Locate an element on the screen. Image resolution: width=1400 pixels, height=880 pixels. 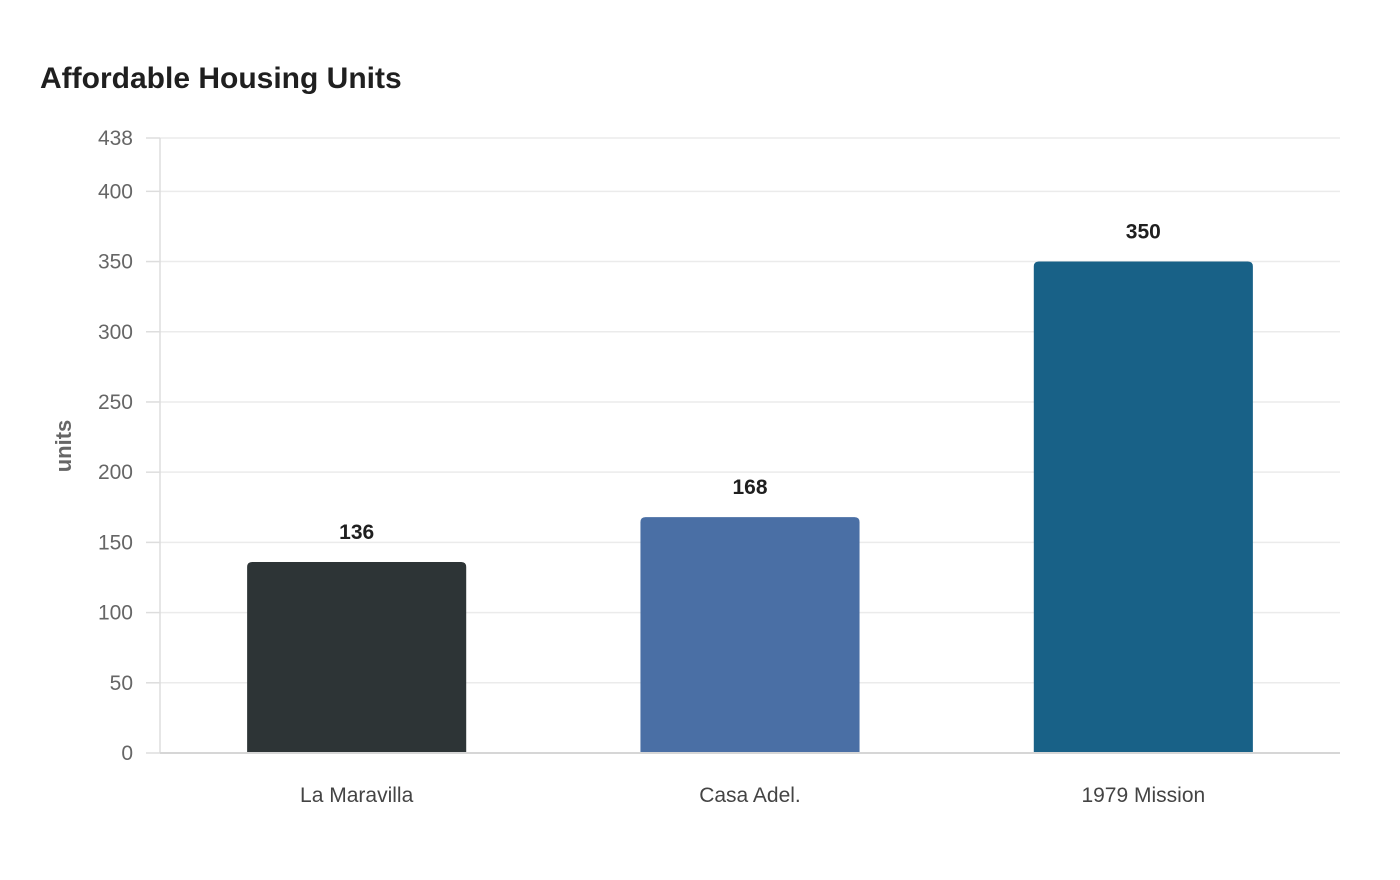
y-axis-label: units is located at coordinates (63, 446).